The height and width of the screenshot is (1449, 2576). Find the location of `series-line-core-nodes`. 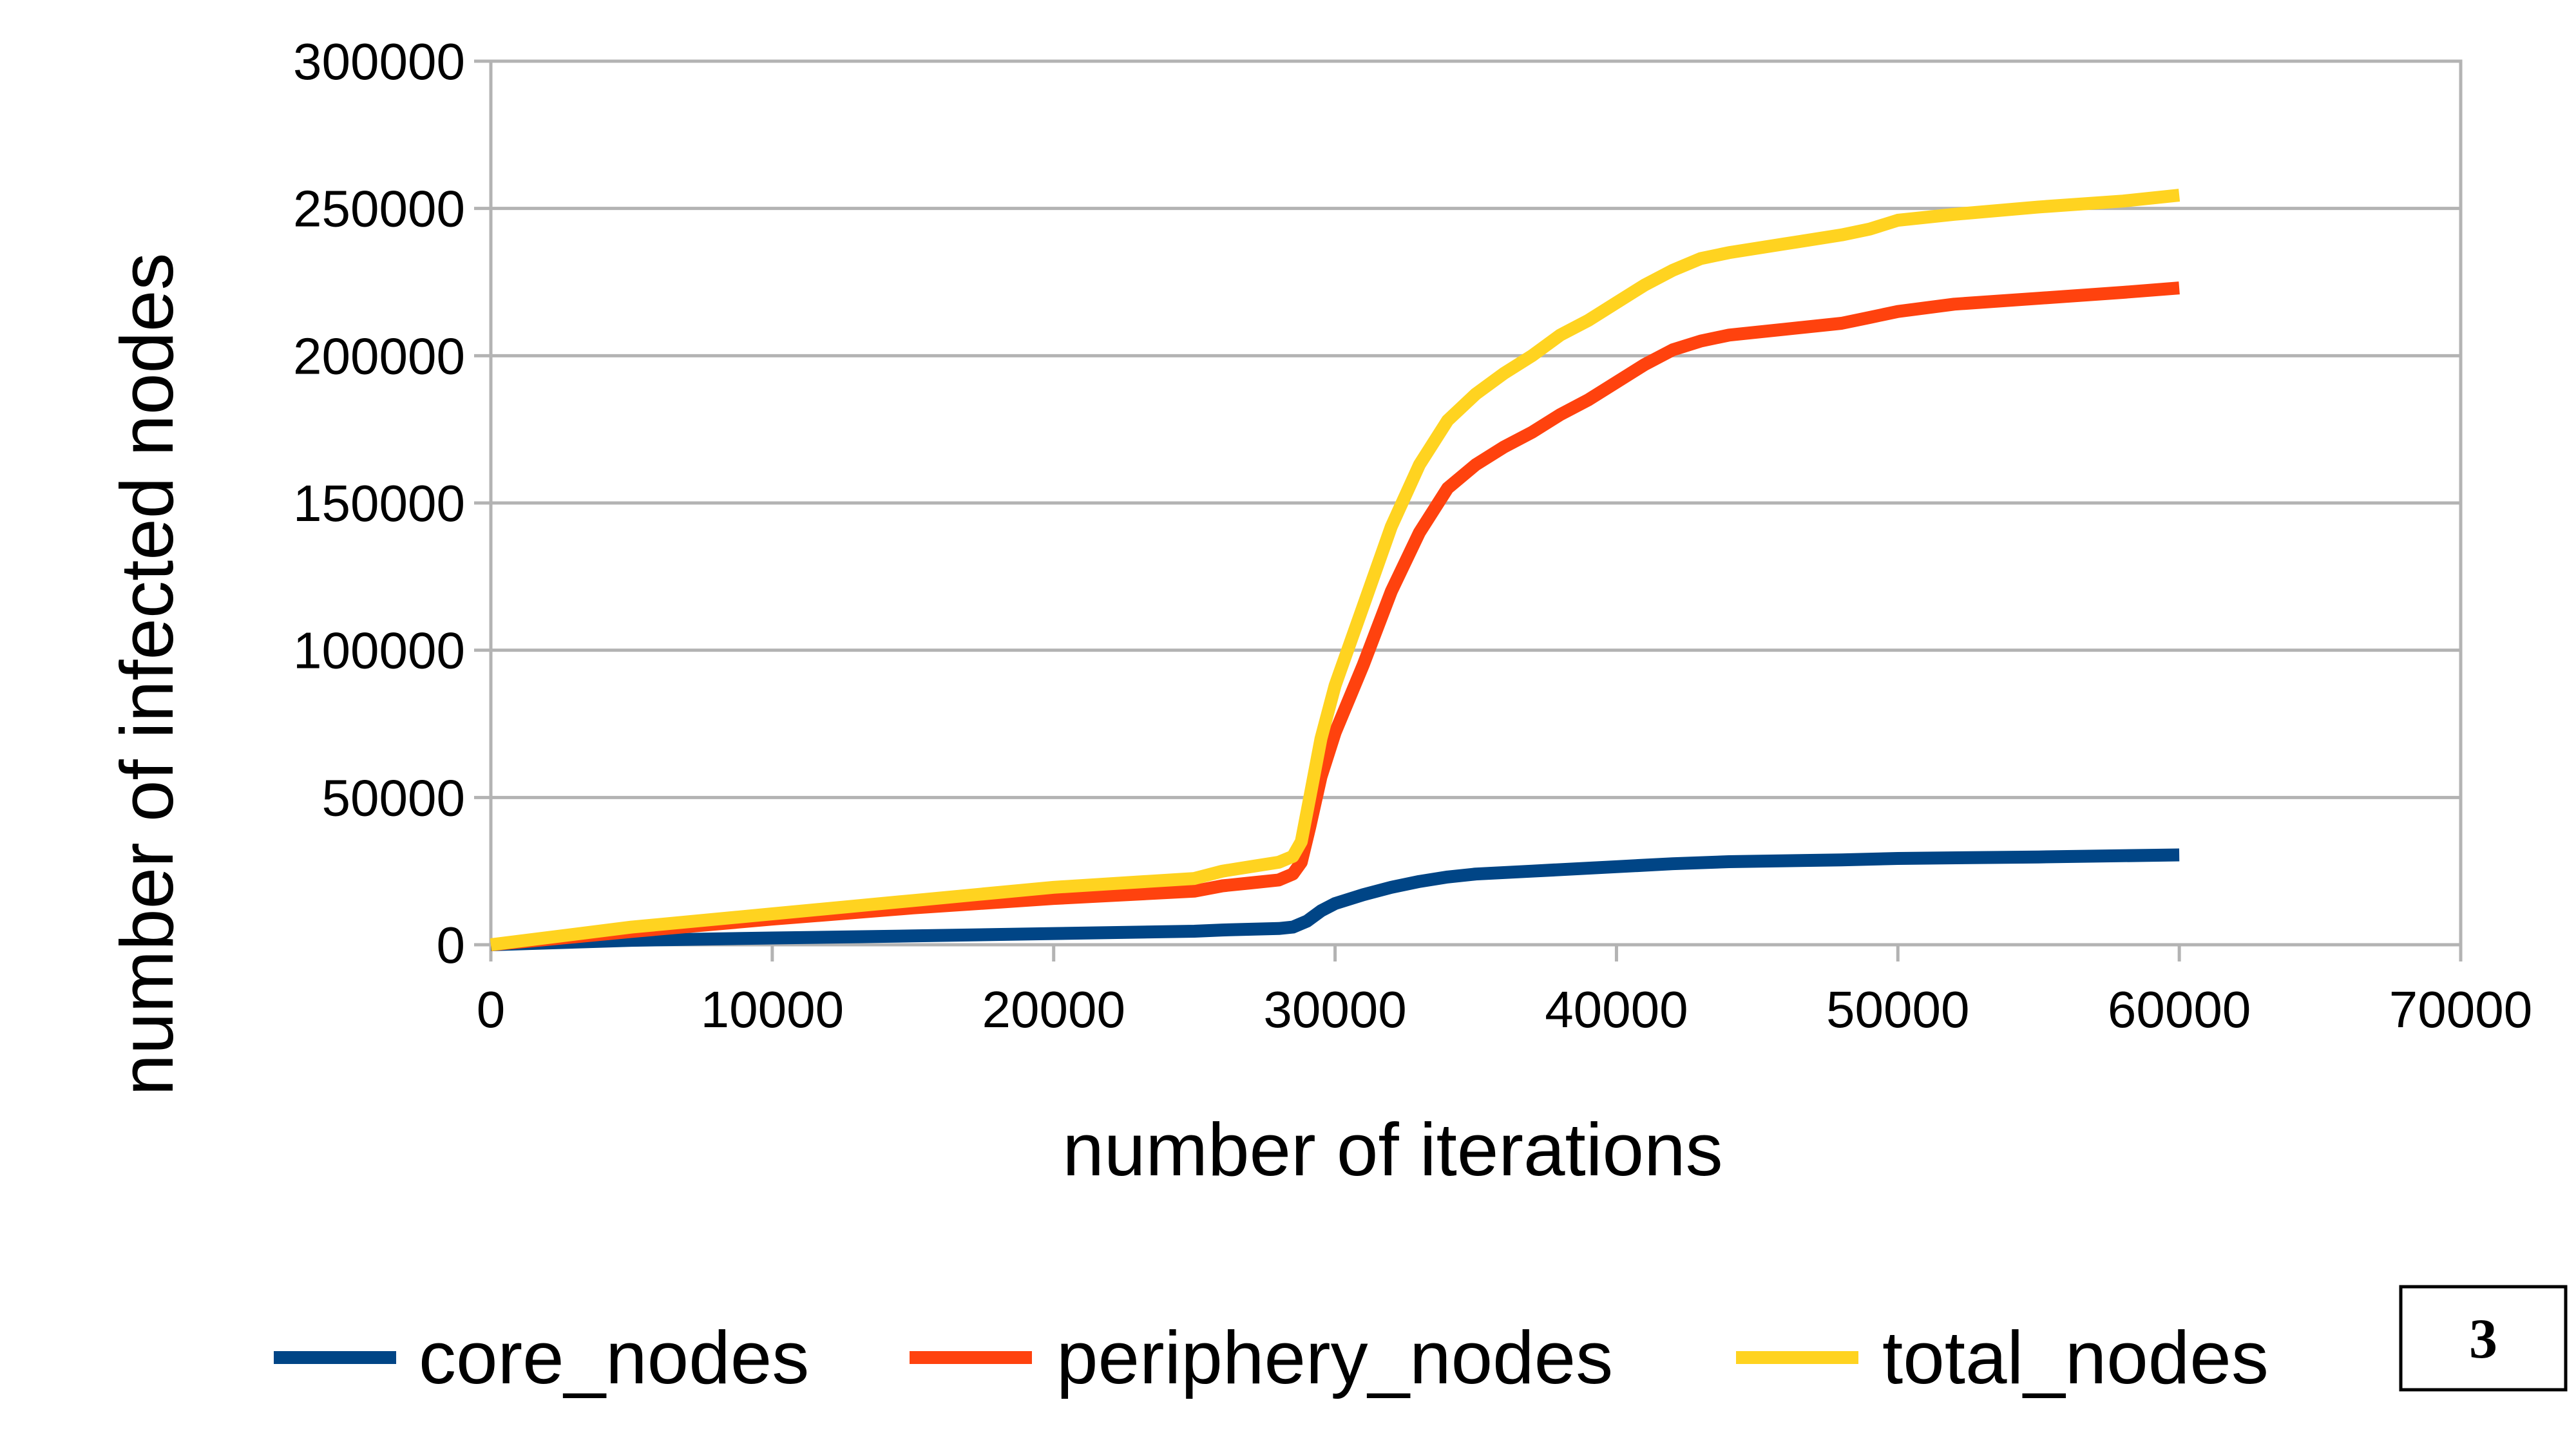

series-line-core-nodes is located at coordinates (1335, 900).